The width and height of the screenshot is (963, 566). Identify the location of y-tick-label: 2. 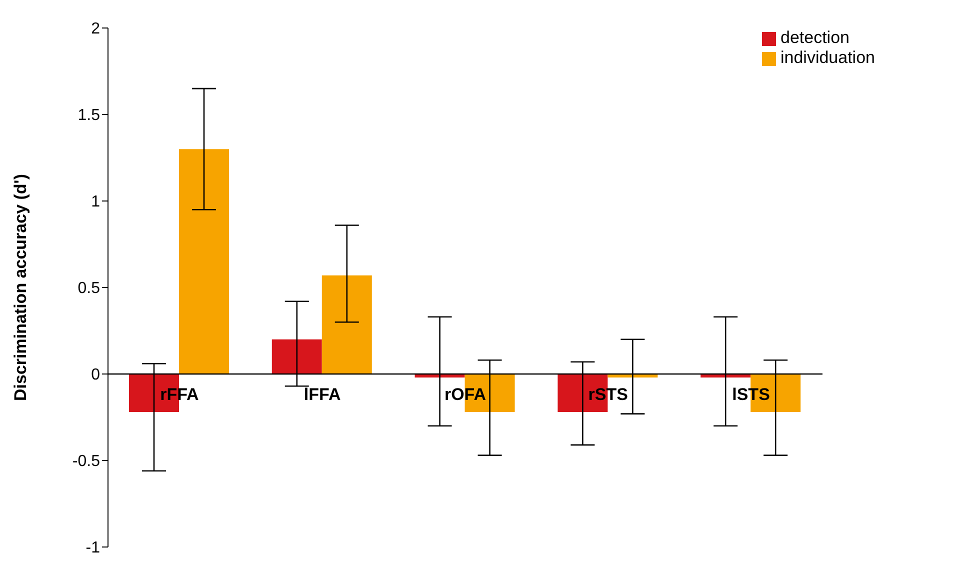
(95, 29).